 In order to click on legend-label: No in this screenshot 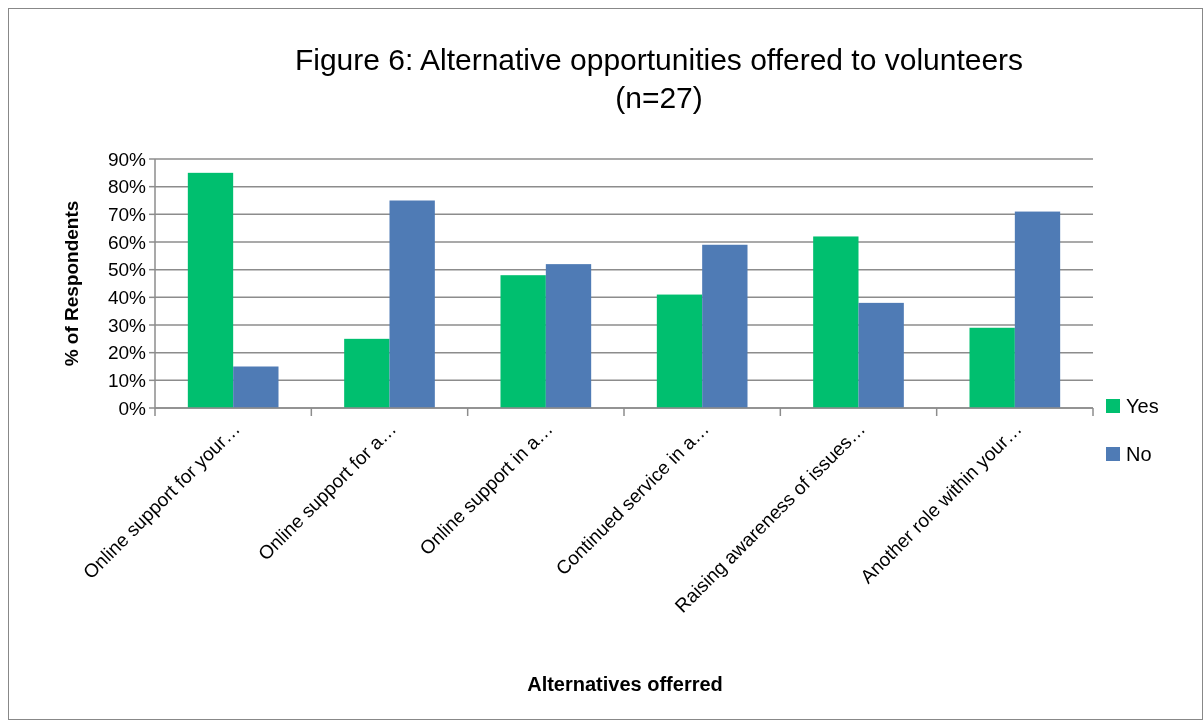, I will do `click(1139, 454)`.